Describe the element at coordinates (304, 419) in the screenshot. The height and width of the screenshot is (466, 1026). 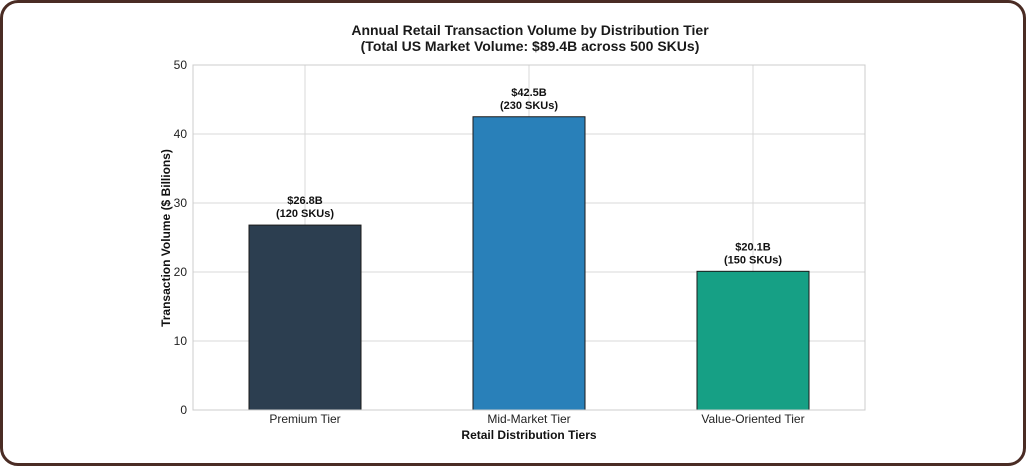
I see `x-tick-label: Premium Tier` at that location.